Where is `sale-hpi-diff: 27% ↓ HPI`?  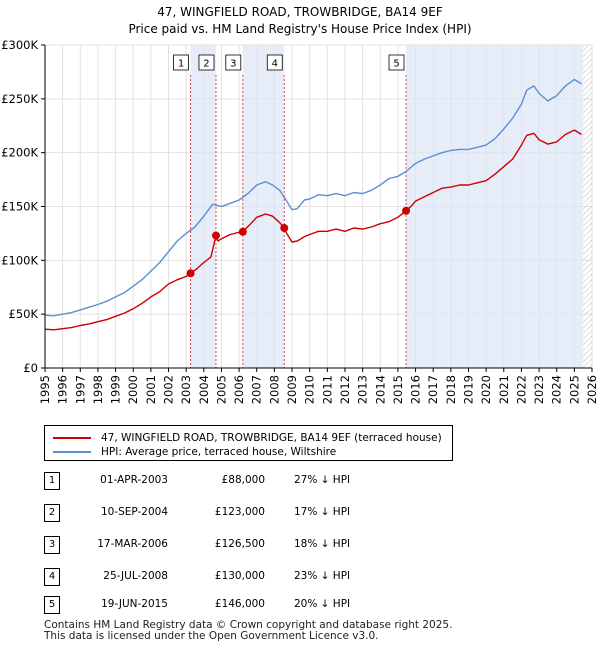 sale-hpi-diff: 27% ↓ HPI is located at coordinates (322, 480).